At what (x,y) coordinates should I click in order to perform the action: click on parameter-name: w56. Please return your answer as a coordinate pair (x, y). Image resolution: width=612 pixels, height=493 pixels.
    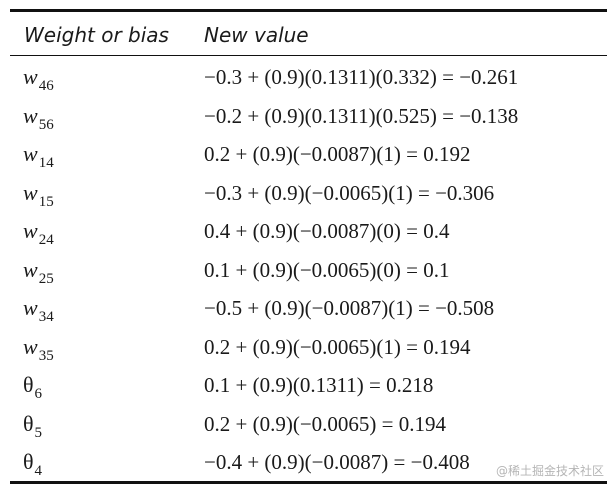
    Looking at the image, I should click on (38, 116).